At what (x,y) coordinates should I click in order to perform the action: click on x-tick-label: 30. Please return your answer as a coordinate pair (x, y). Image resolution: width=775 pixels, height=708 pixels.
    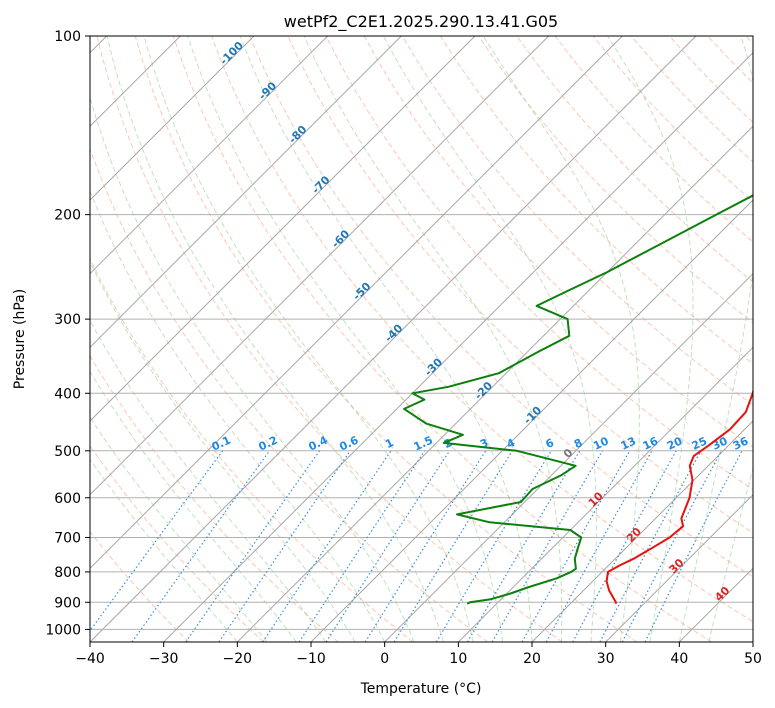
    Looking at the image, I should click on (606, 659).